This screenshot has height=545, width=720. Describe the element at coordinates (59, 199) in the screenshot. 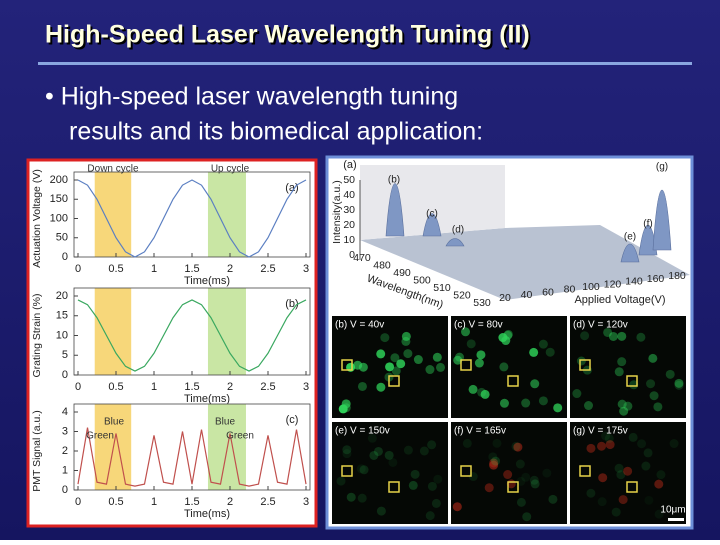

I see `y-tick-label: 150` at that location.